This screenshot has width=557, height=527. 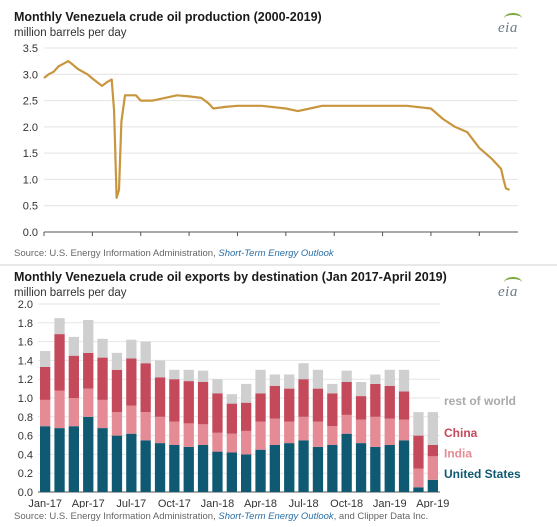 What do you see at coordinates (25, 493) in the screenshot?
I see `y-tick-label: 0.0` at bounding box center [25, 493].